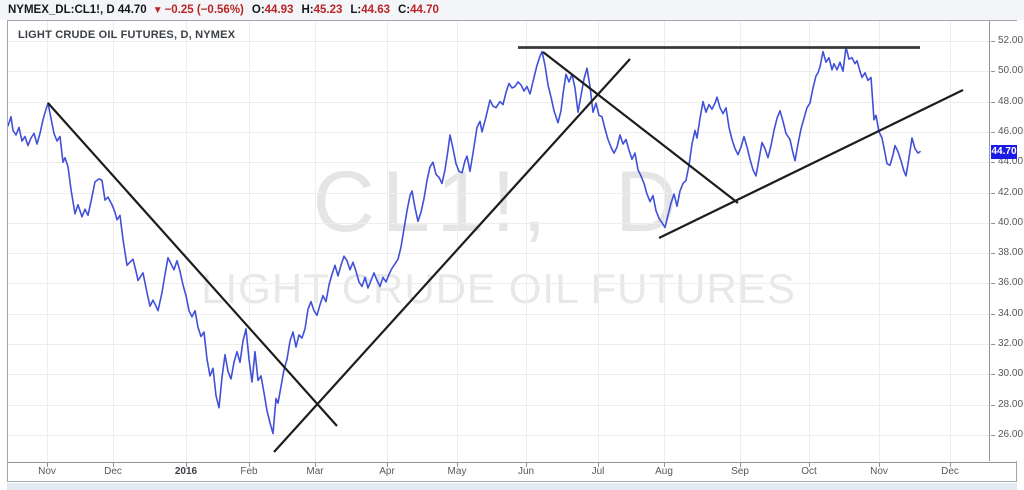 This screenshot has width=1024, height=490. I want to click on time-tick-label: Mar, so click(315, 471).